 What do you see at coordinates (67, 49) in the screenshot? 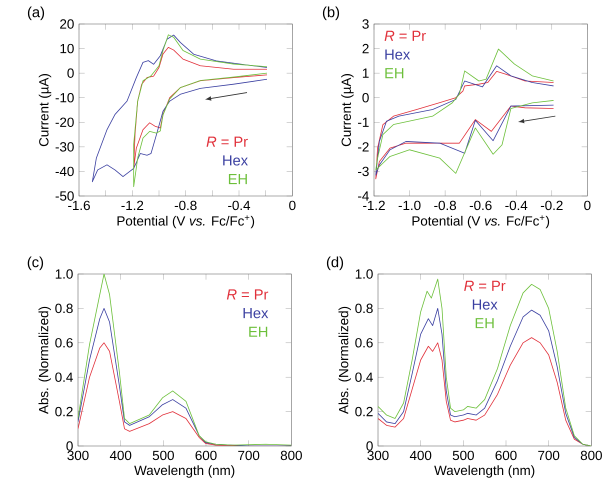
I see `y-tick-label: 10` at bounding box center [67, 49].